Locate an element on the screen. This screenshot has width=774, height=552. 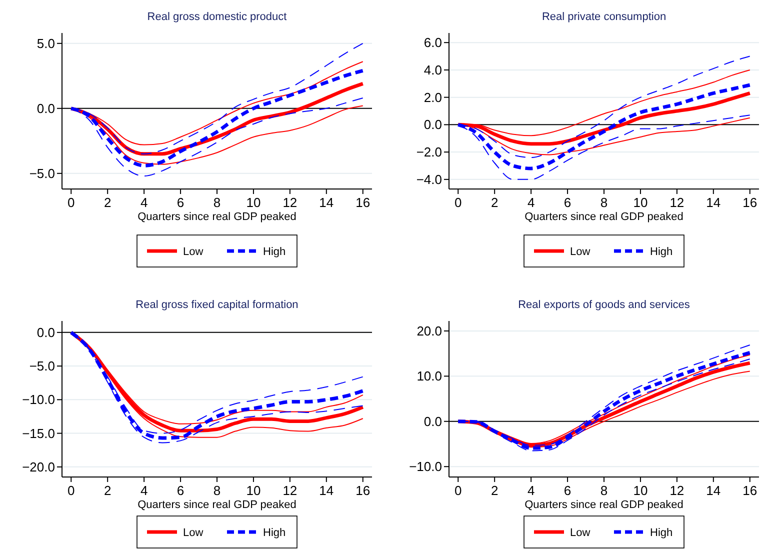
chart-title: Real private consumption is located at coordinates (604, 17).